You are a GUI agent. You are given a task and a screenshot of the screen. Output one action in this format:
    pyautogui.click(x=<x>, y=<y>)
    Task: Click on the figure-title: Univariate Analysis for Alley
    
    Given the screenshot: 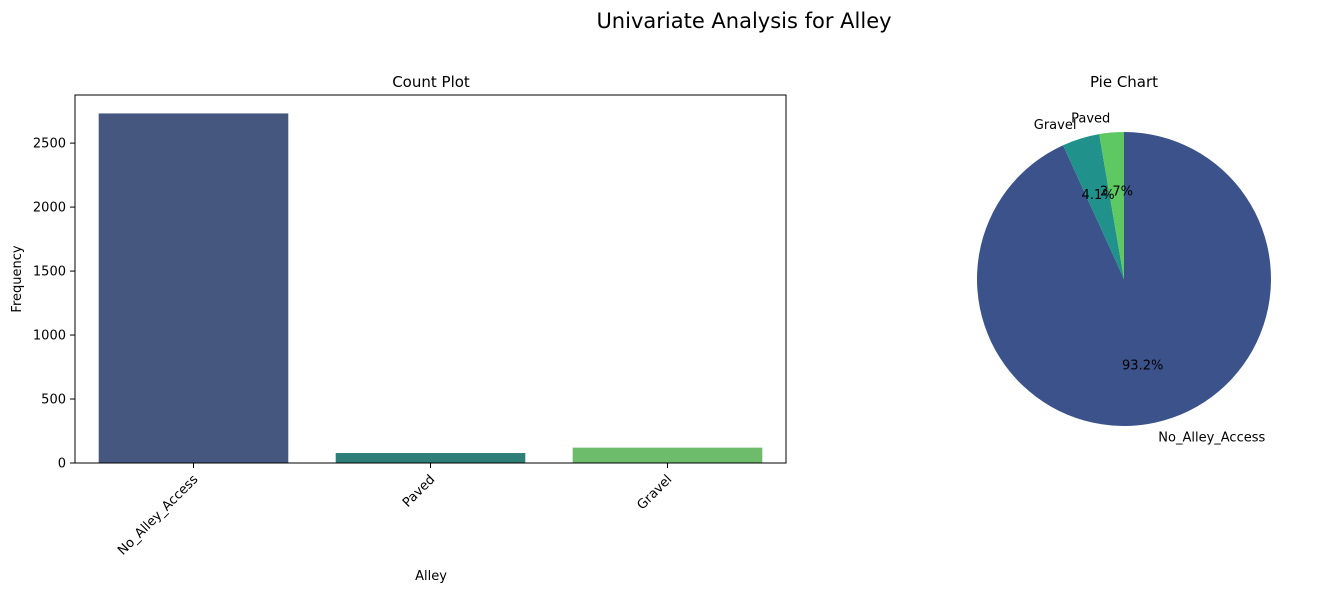 What is the action you would take?
    pyautogui.click(x=743, y=21)
    